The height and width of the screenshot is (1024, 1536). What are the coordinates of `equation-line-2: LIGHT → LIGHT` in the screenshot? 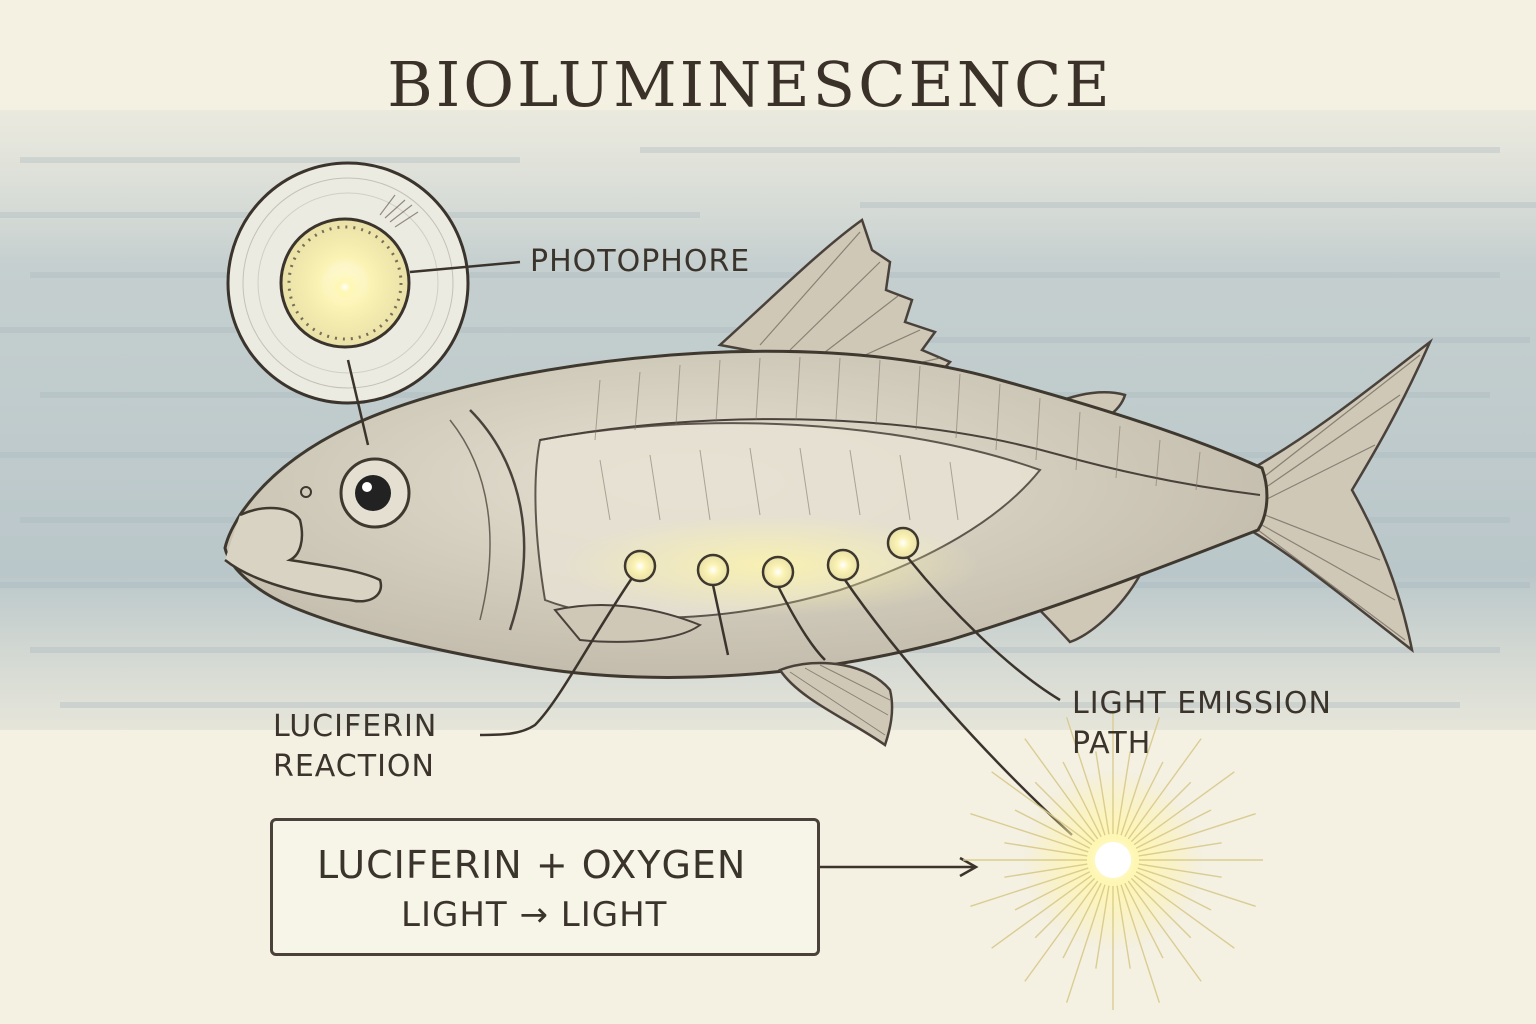 It's located at (534, 915).